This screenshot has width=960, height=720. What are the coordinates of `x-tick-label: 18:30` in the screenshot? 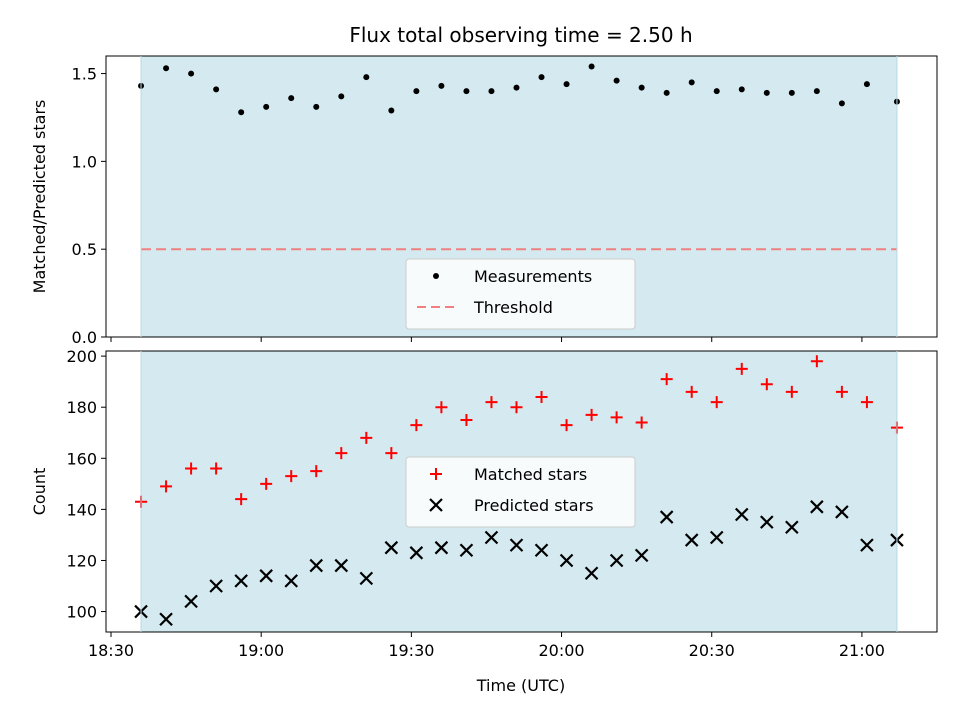 It's located at (111, 650).